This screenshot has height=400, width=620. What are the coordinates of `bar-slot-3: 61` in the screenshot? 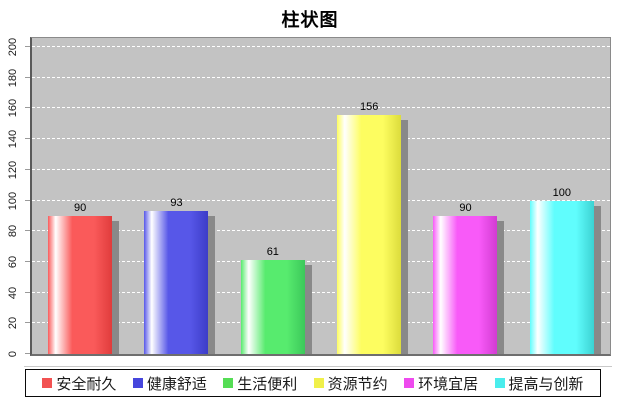 It's located at (273, 196).